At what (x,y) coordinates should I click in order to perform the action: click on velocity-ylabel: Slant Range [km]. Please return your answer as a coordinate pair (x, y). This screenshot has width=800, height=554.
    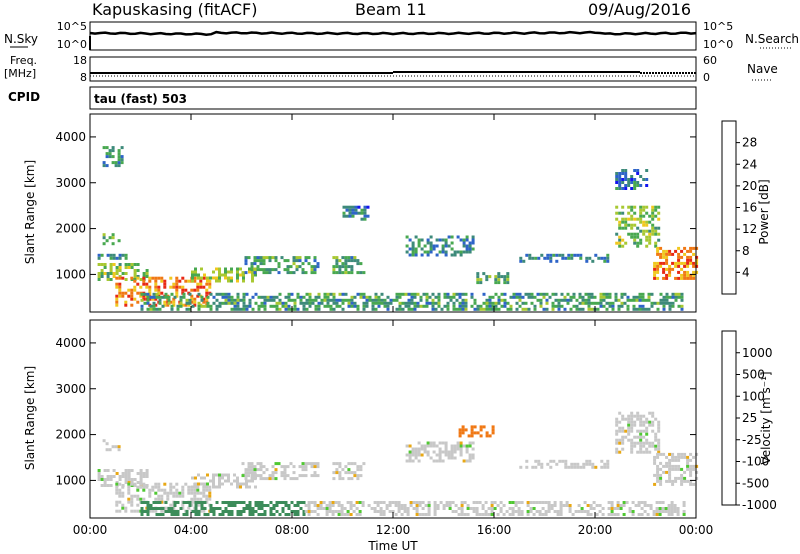
    Looking at the image, I should click on (30, 418).